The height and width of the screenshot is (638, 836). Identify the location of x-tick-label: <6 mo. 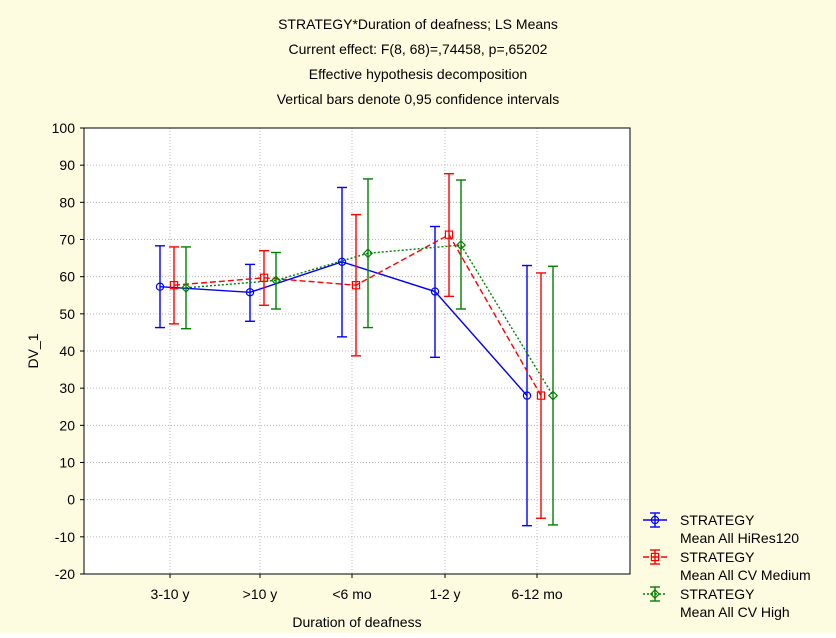
(352, 594).